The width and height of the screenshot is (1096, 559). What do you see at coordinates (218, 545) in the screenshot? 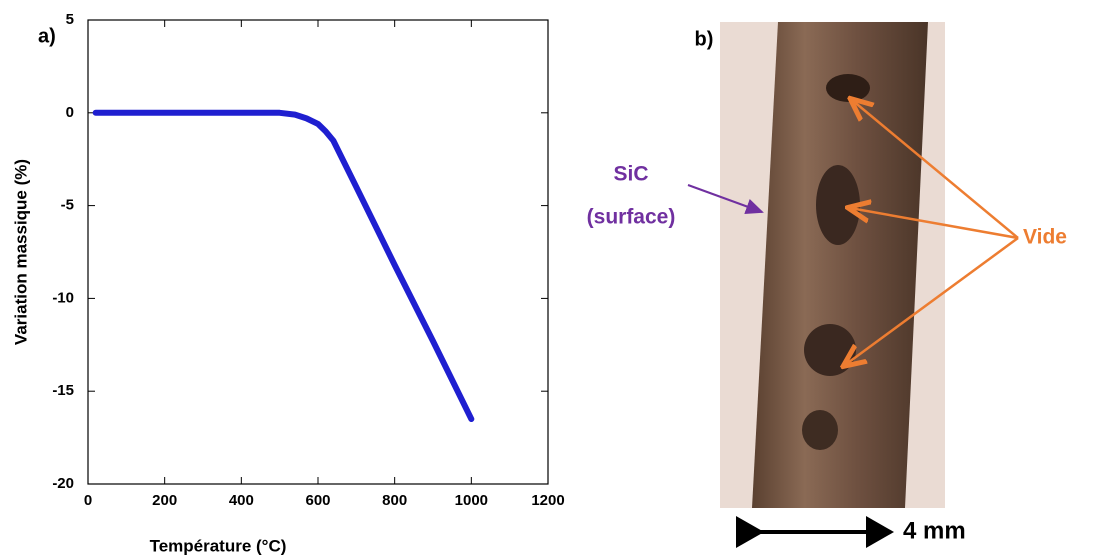
I see `x-axis-label: Température (°C)` at bounding box center [218, 545].